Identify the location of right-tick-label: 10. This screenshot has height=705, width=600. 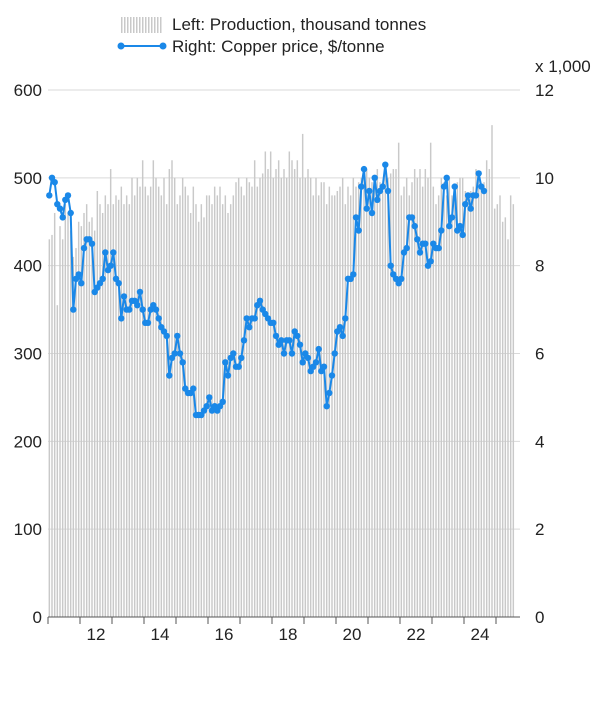
(544, 178).